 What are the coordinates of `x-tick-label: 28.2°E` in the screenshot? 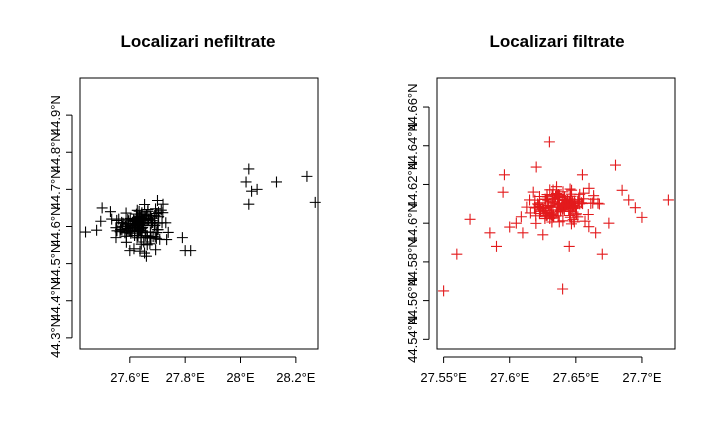 It's located at (296, 377).